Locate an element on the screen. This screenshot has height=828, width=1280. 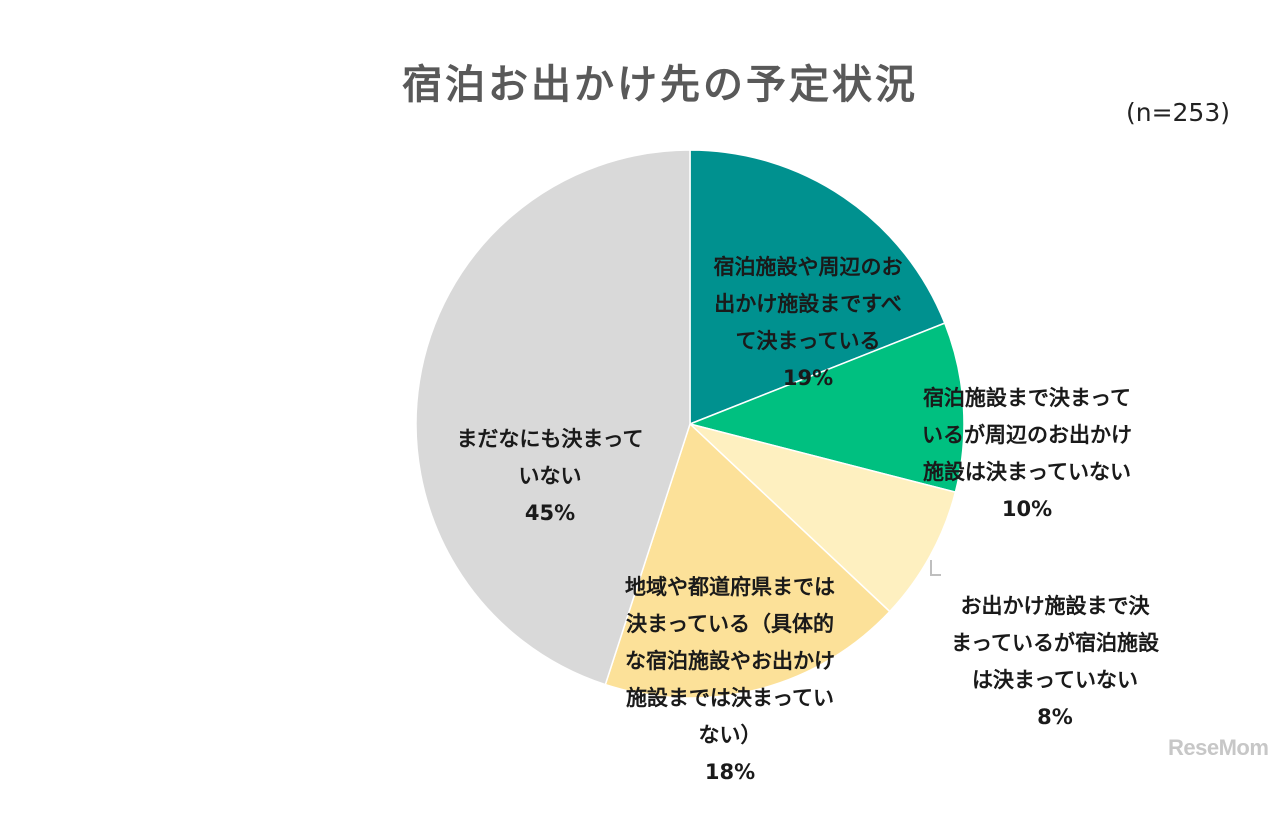
slice-value-label: 8% is located at coordinates (1055, 717).